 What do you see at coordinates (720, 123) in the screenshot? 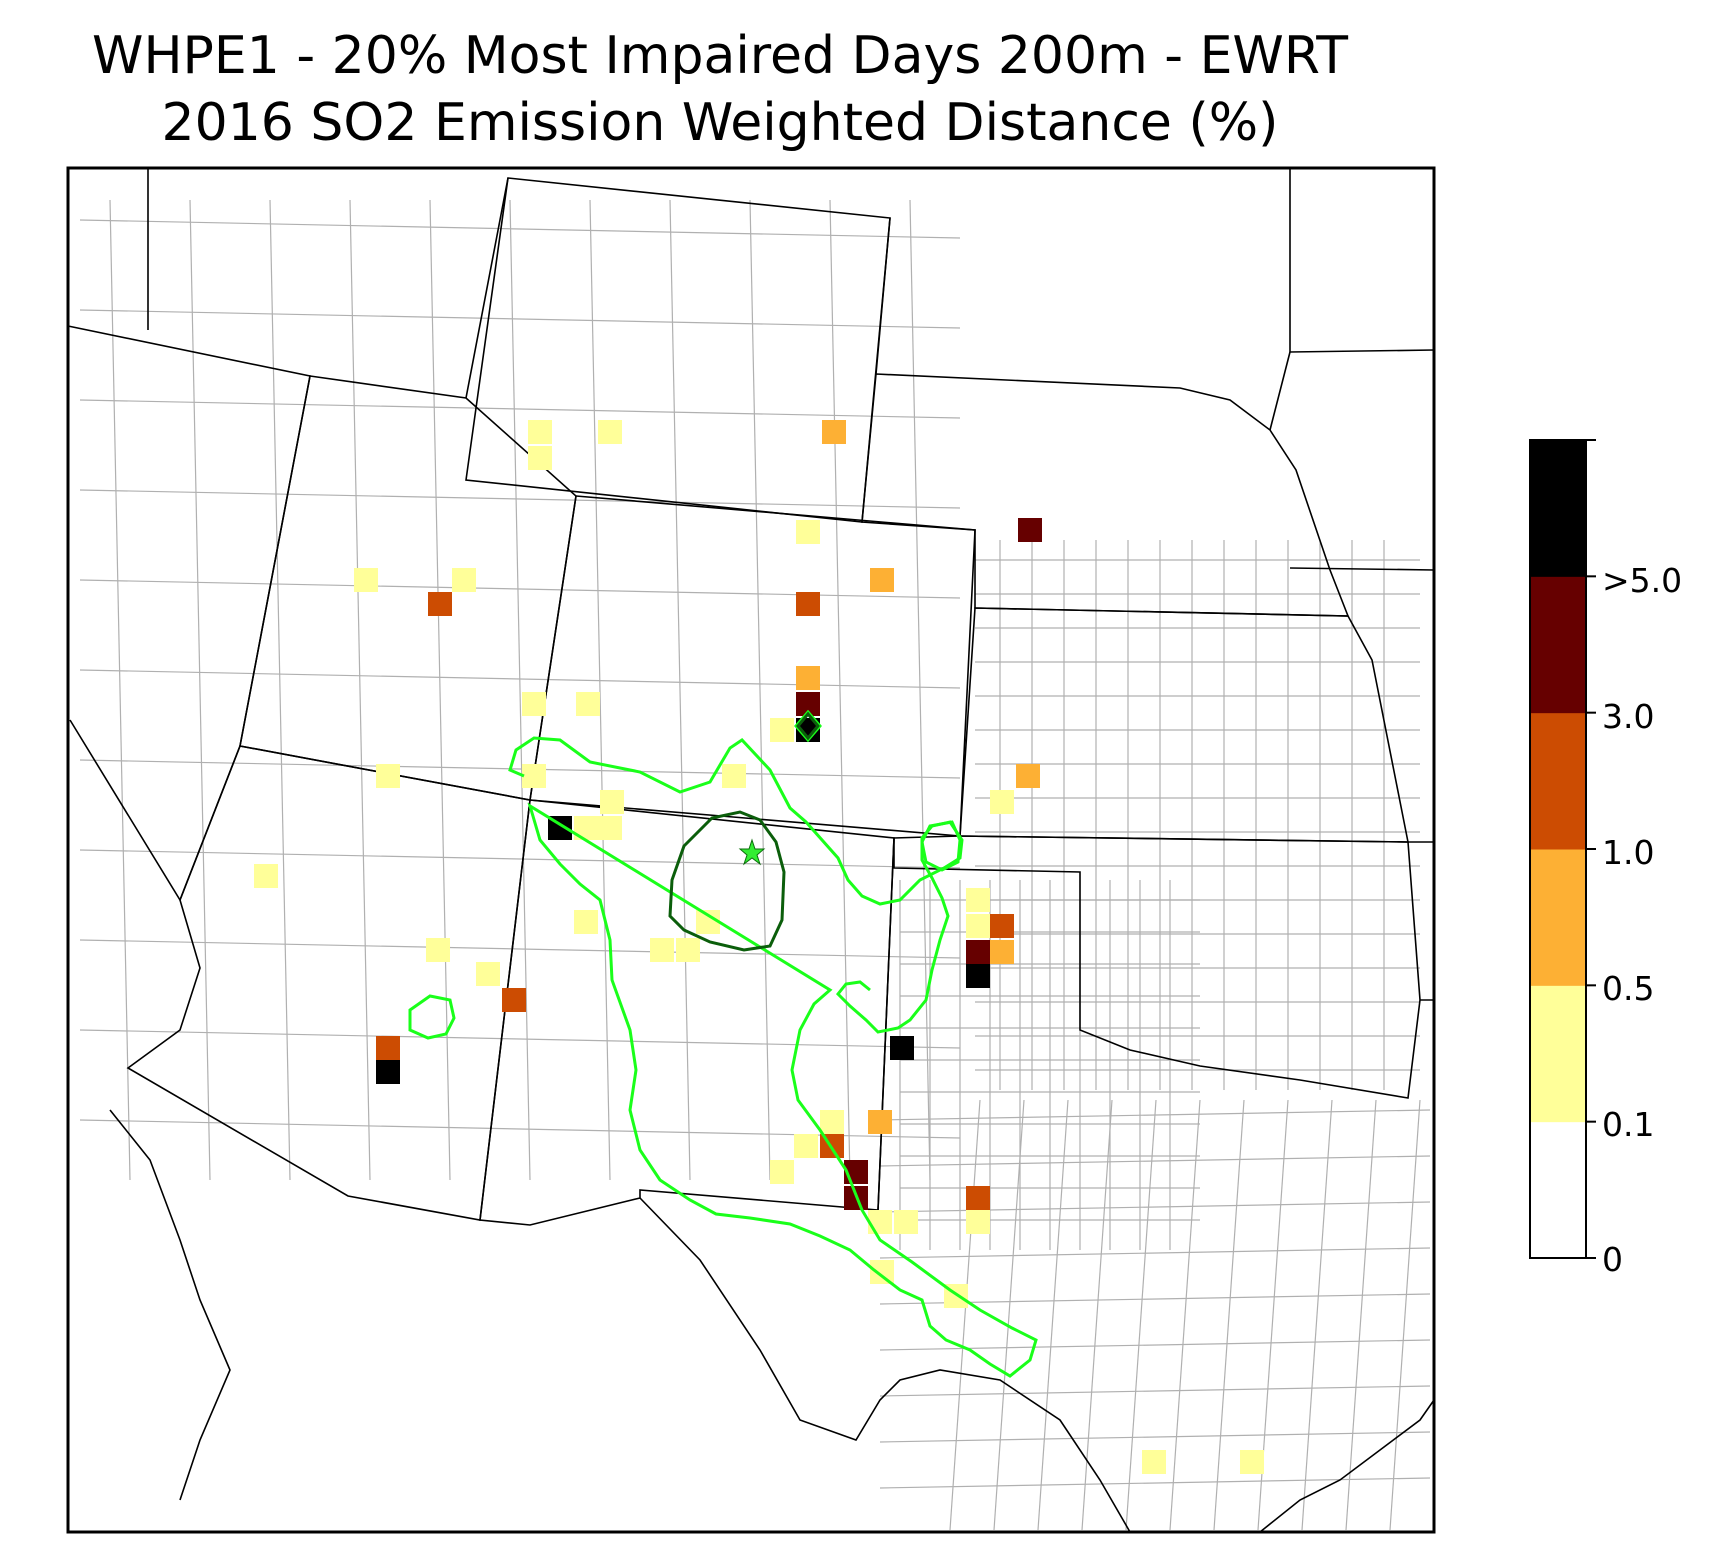
I see `map-title-line-2: 2016 SO2 Emission Weighted Distance (%)` at bounding box center [720, 123].